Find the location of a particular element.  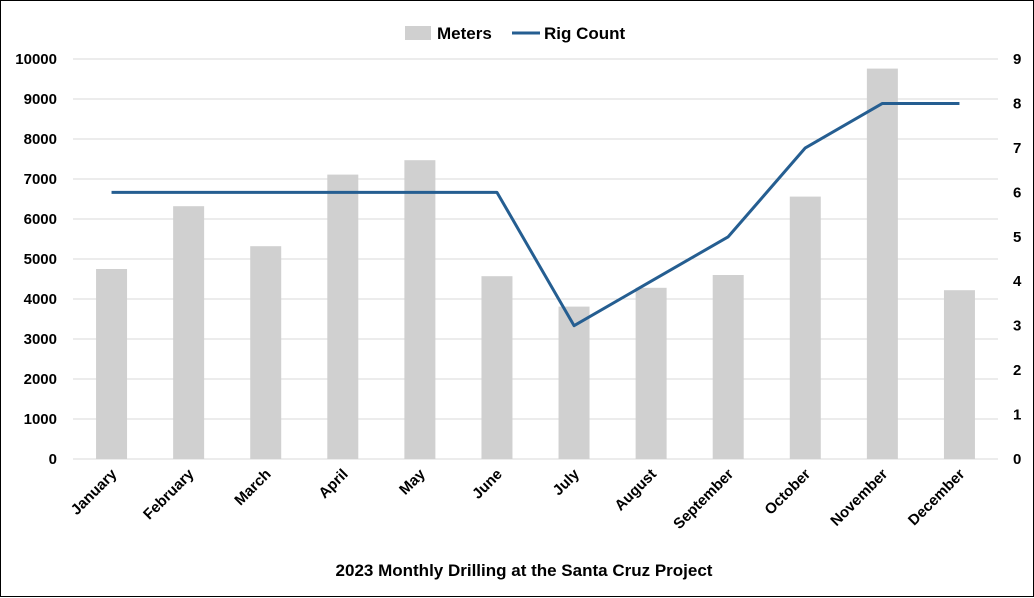

y-right-tick-label: 5 is located at coordinates (1017, 237).